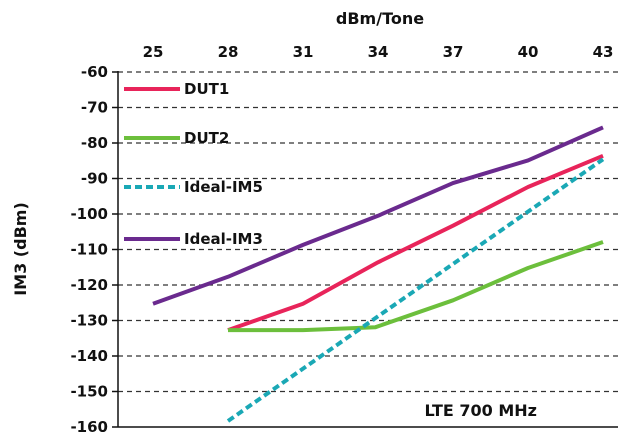 The image size is (643, 438). I want to click on y-axis-title: IM3 (dBm), so click(20, 249).